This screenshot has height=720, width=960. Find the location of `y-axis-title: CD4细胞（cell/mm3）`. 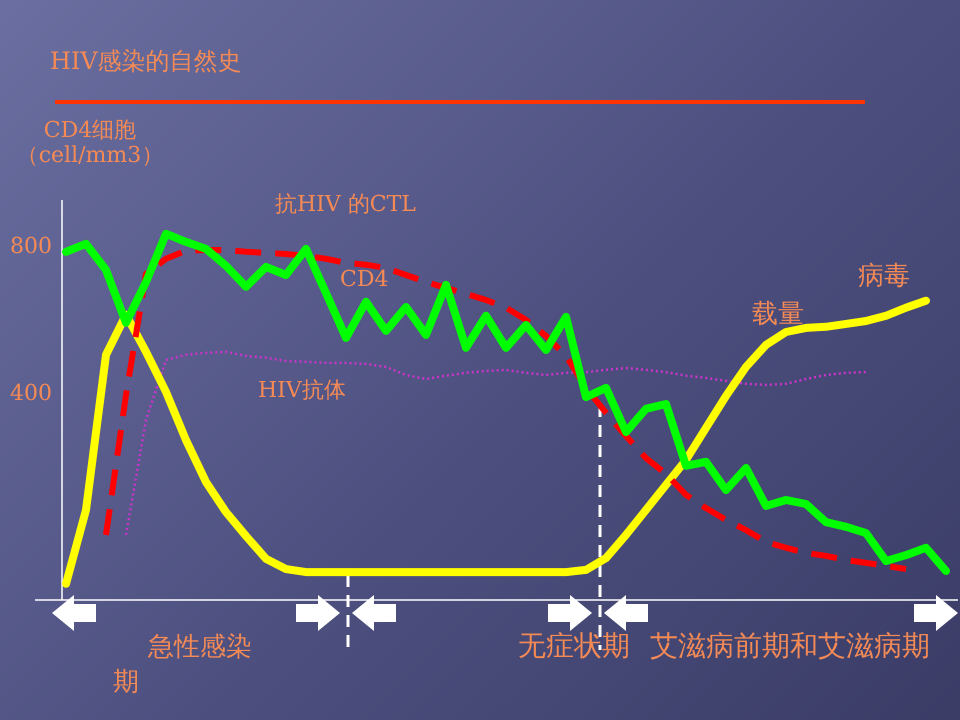

y-axis-title: CD4细胞（cell/mm3） is located at coordinates (90, 143).